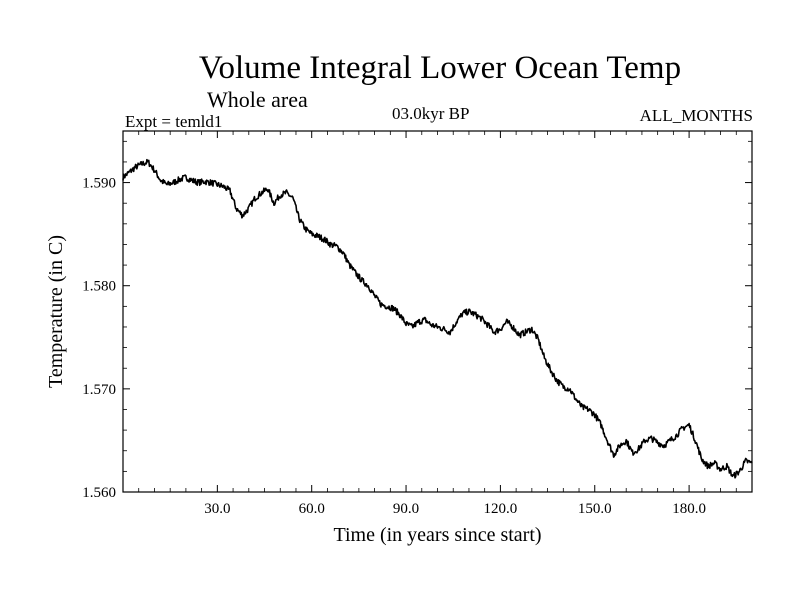  What do you see at coordinates (174, 121) in the screenshot?
I see `experiment-label: Expt = temld1` at bounding box center [174, 121].